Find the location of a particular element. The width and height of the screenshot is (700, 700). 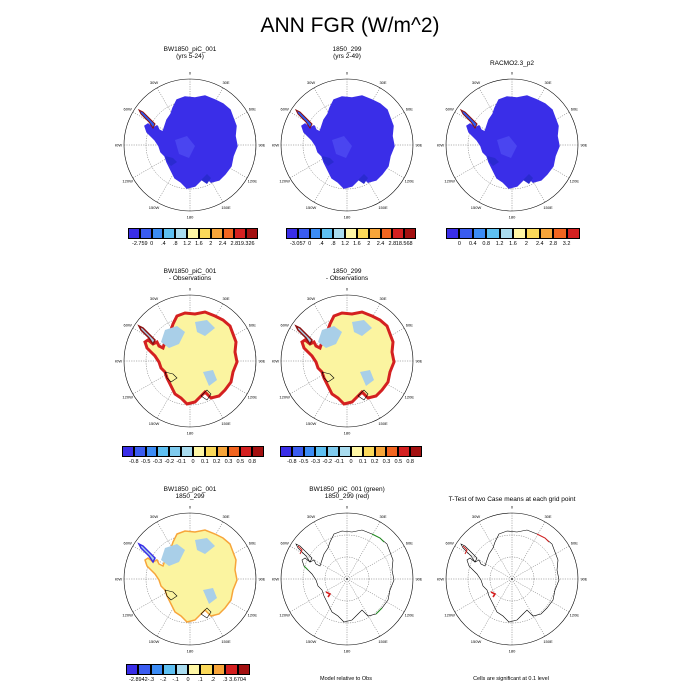

peninsula-field is located at coordinates (303, 118).